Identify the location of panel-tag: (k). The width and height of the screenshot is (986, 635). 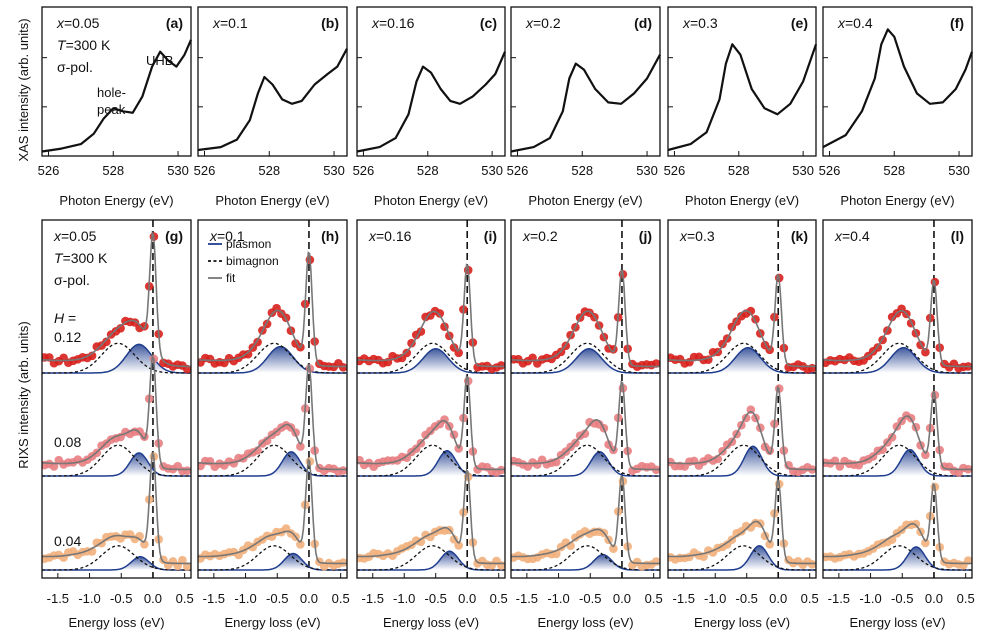
(799, 236).